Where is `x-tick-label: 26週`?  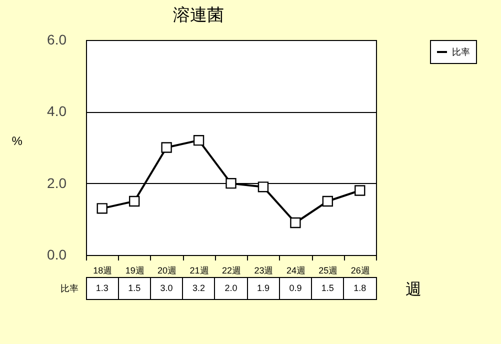 x-tick-label: 26週 is located at coordinates (360, 271).